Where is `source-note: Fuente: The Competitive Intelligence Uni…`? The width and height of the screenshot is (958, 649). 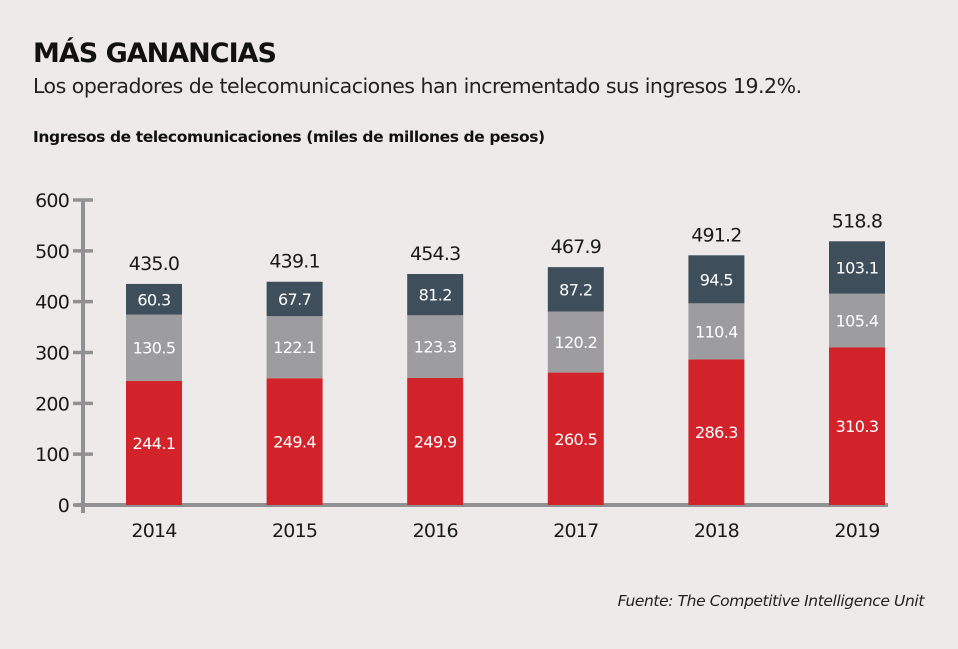
source-note: Fuente: The Competitive Intelligence Uni… is located at coordinates (771, 601).